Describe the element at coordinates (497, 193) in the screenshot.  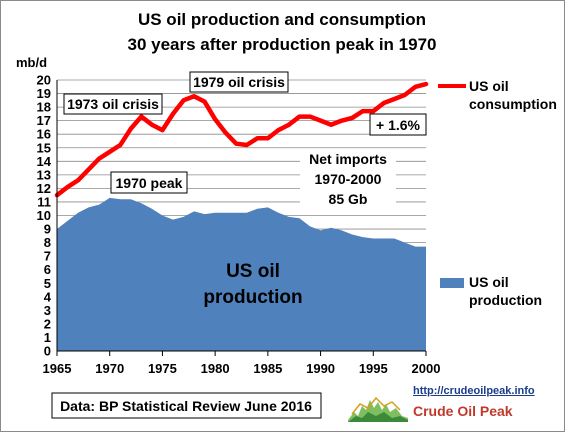
I see `legend: US oil consumption US oil production` at that location.